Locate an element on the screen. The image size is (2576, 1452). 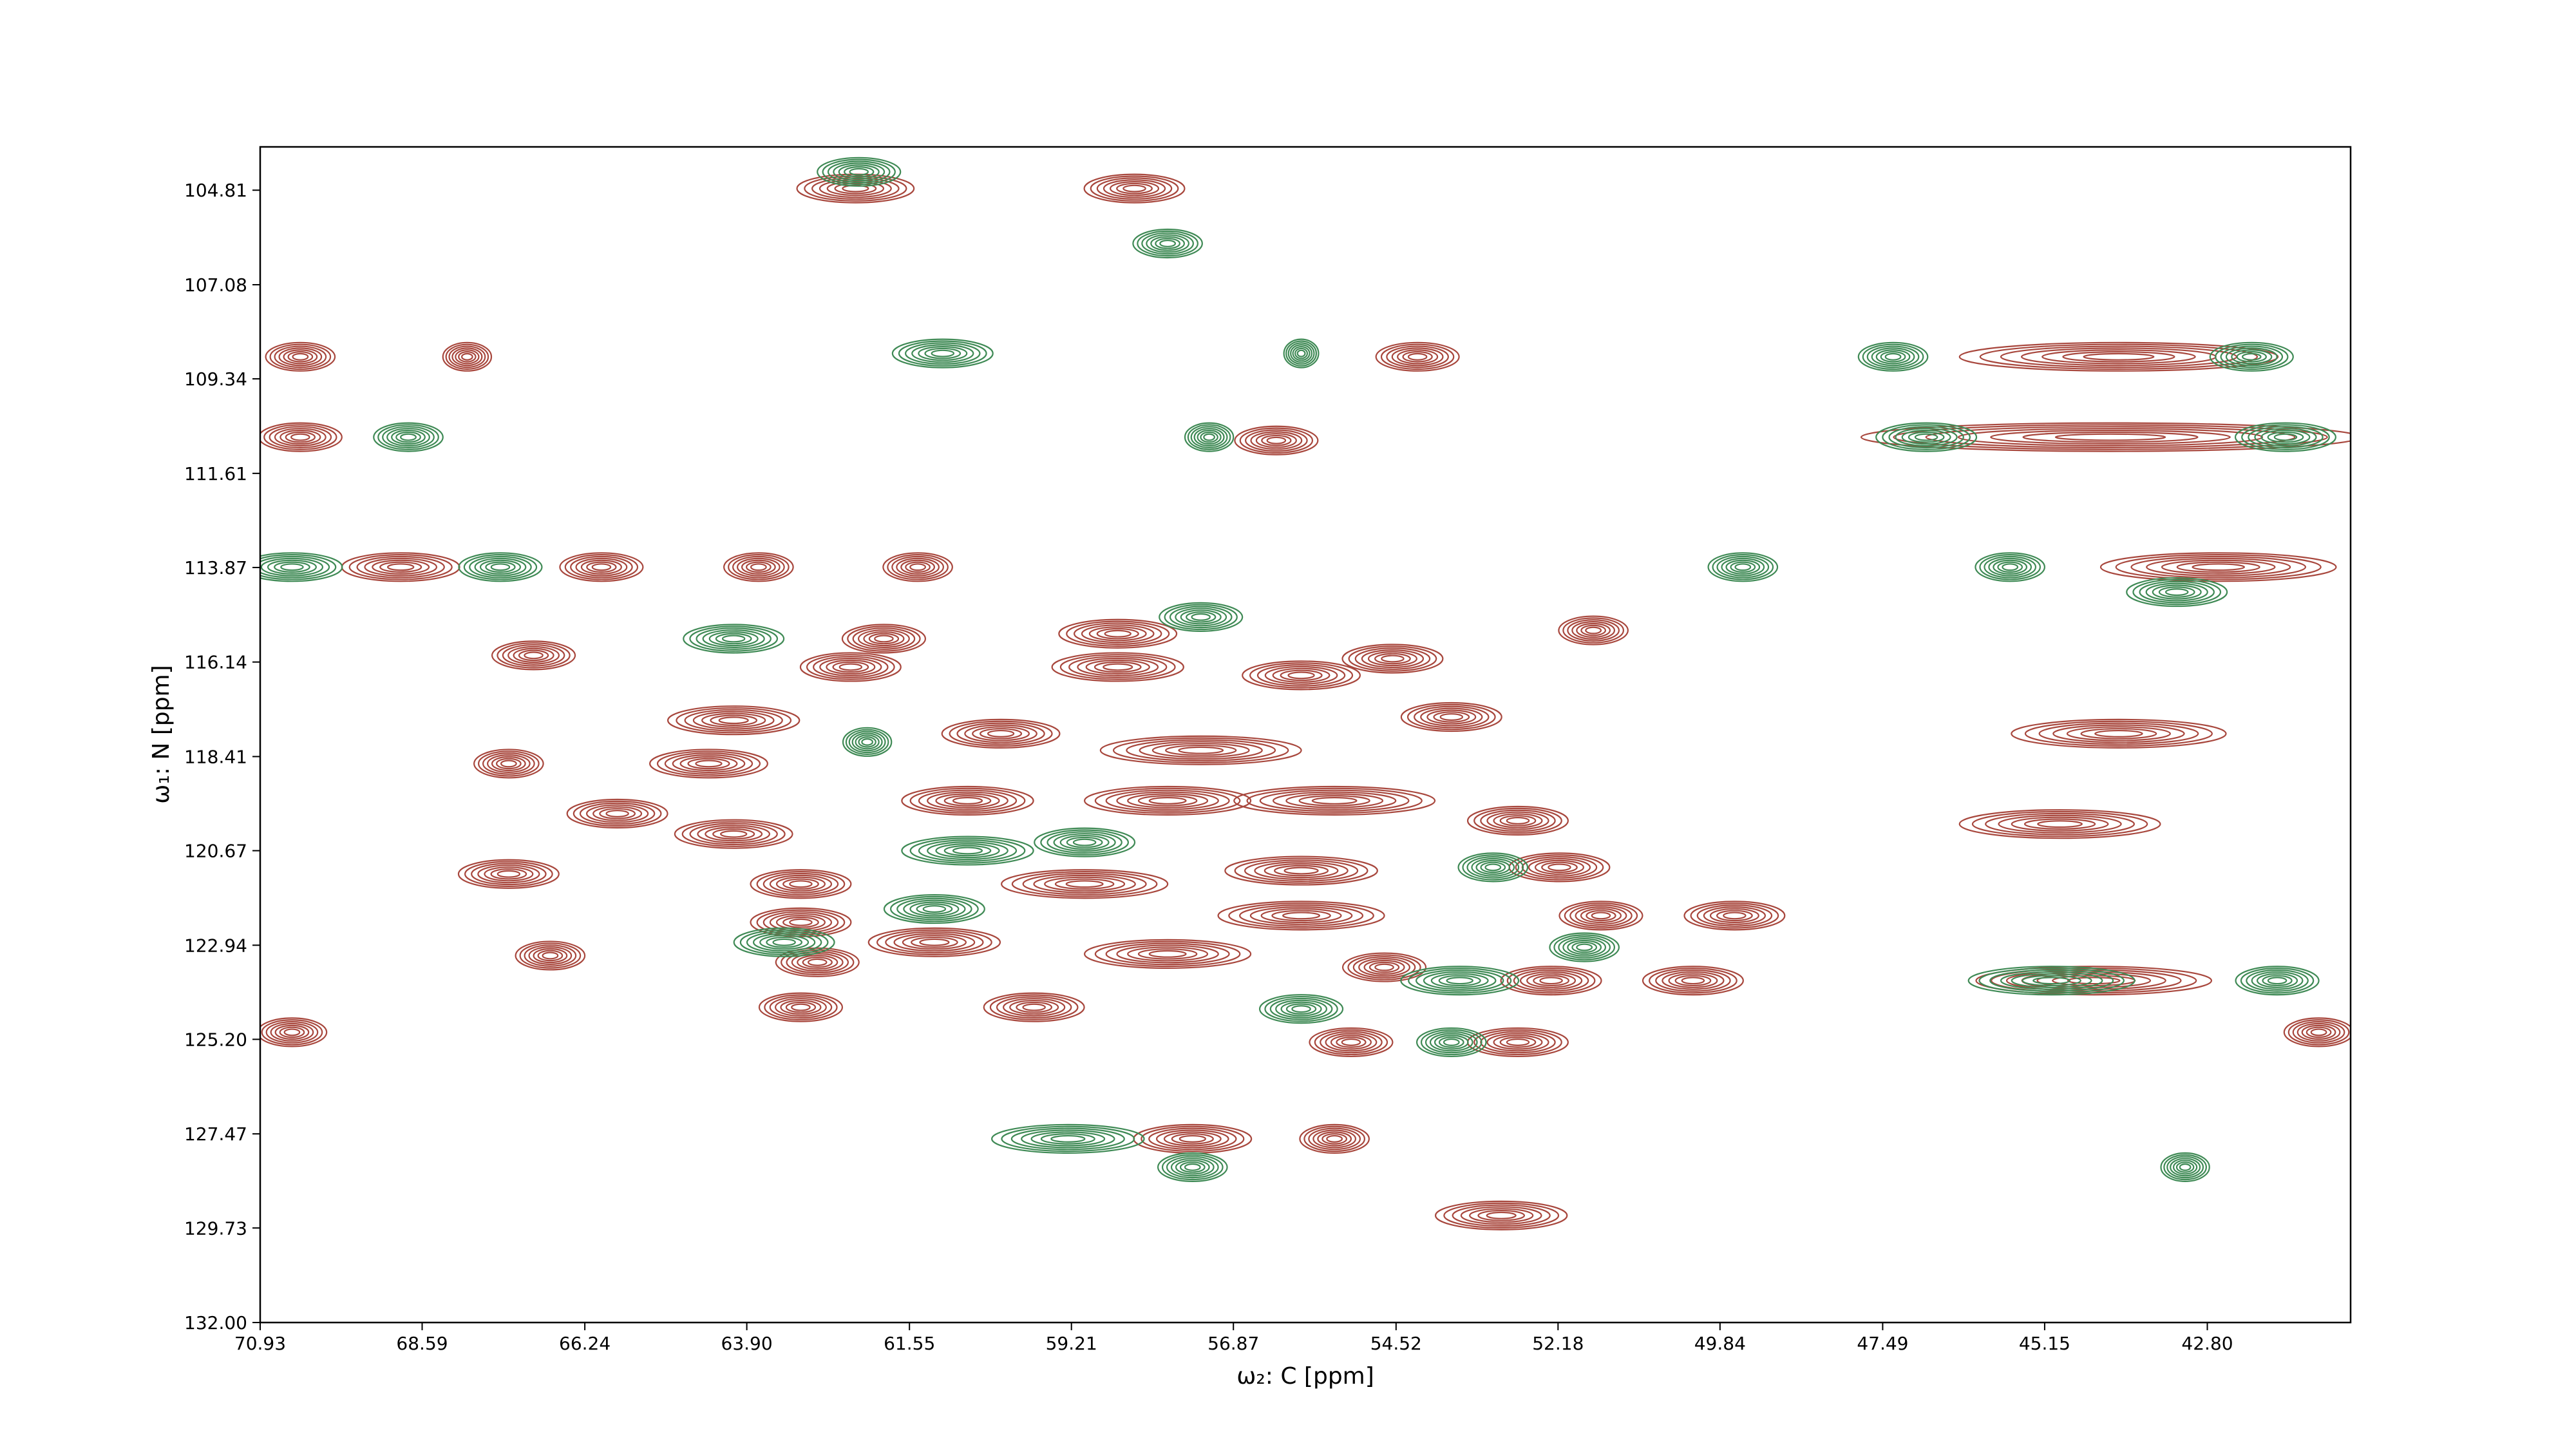
y-tick-label: 111.61 is located at coordinates (215, 473).